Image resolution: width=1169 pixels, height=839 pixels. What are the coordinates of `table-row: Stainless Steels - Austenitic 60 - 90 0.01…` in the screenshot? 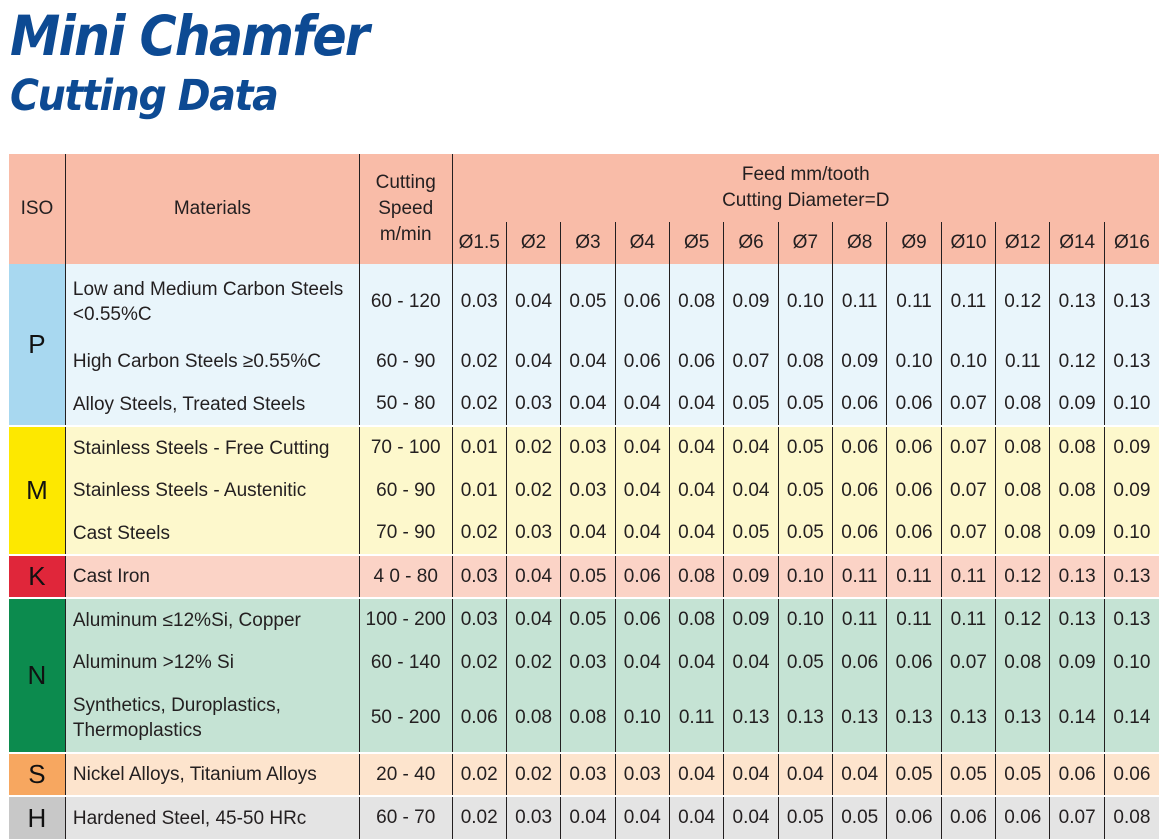 It's located at (584, 490).